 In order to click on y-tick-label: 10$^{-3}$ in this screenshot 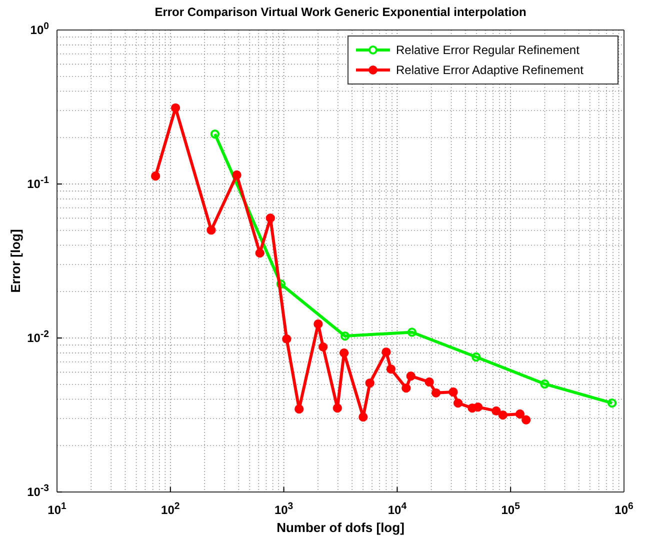, I will do `click(38, 490)`.